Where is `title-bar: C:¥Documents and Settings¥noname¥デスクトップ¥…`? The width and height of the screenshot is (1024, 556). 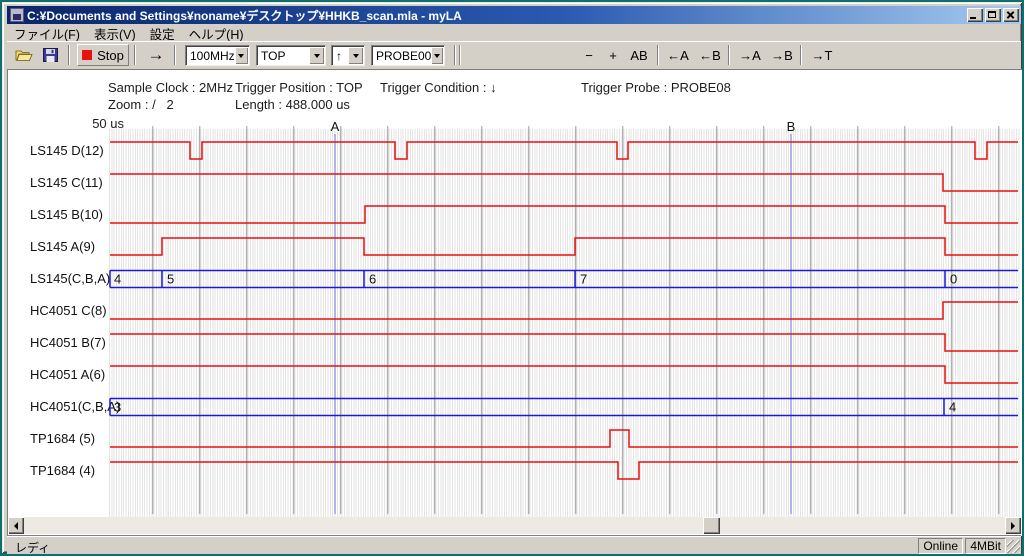
title-bar: C:¥Documents and Settings¥noname¥デスクトップ¥… is located at coordinates (514, 15).